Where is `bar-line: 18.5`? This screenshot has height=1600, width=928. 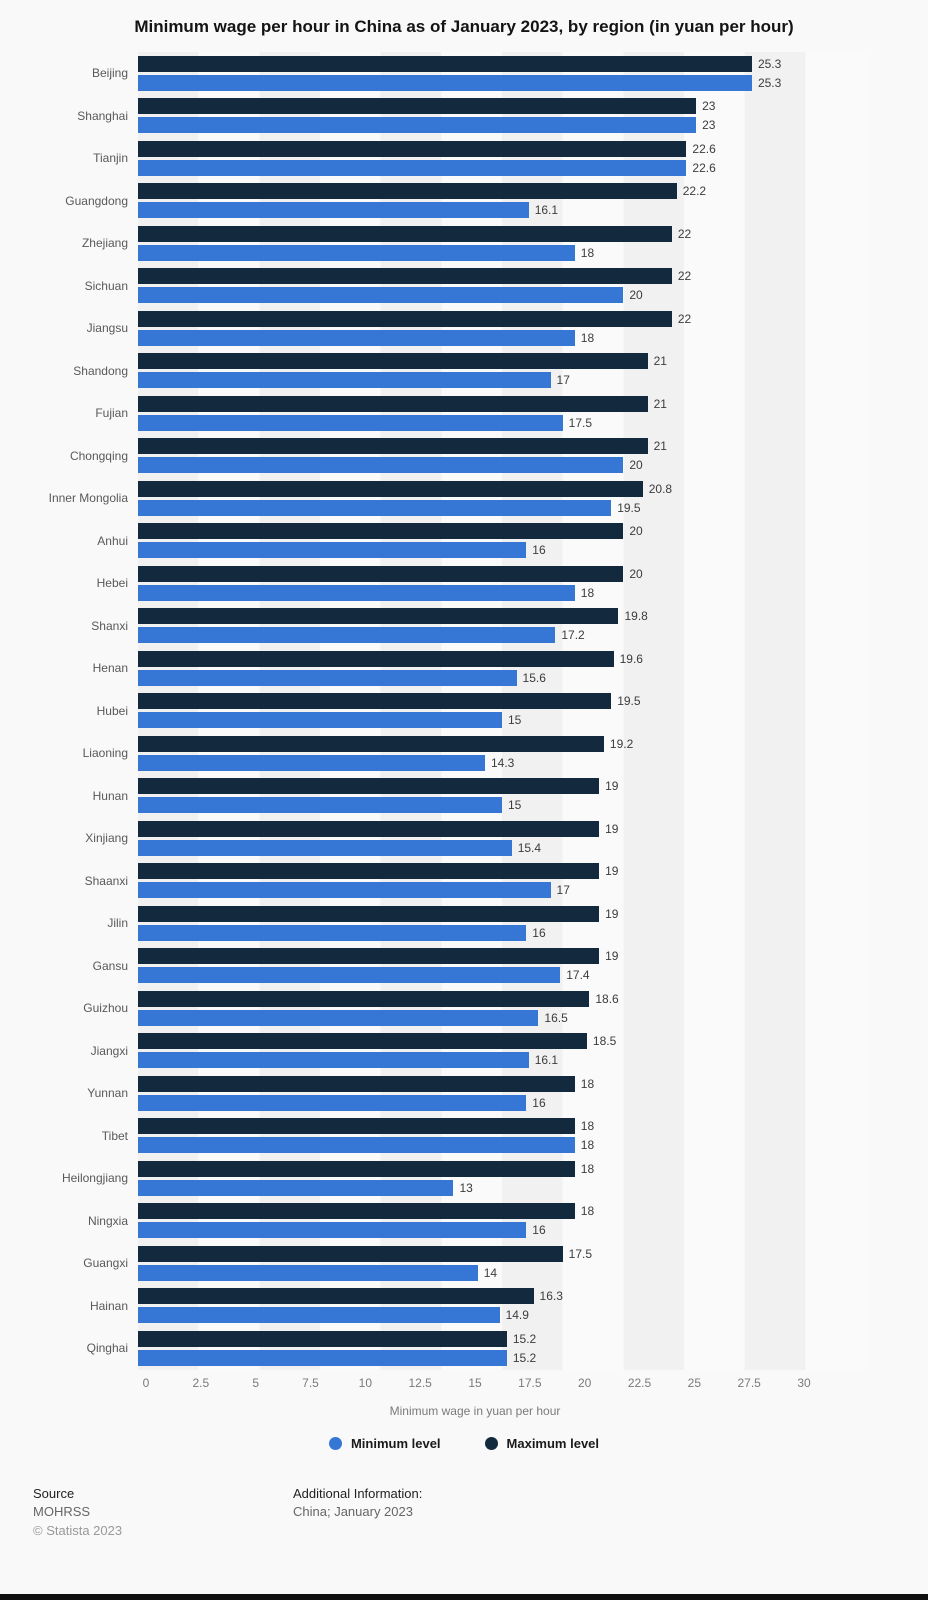
bar-line: 18.5 is located at coordinates (502, 1041).